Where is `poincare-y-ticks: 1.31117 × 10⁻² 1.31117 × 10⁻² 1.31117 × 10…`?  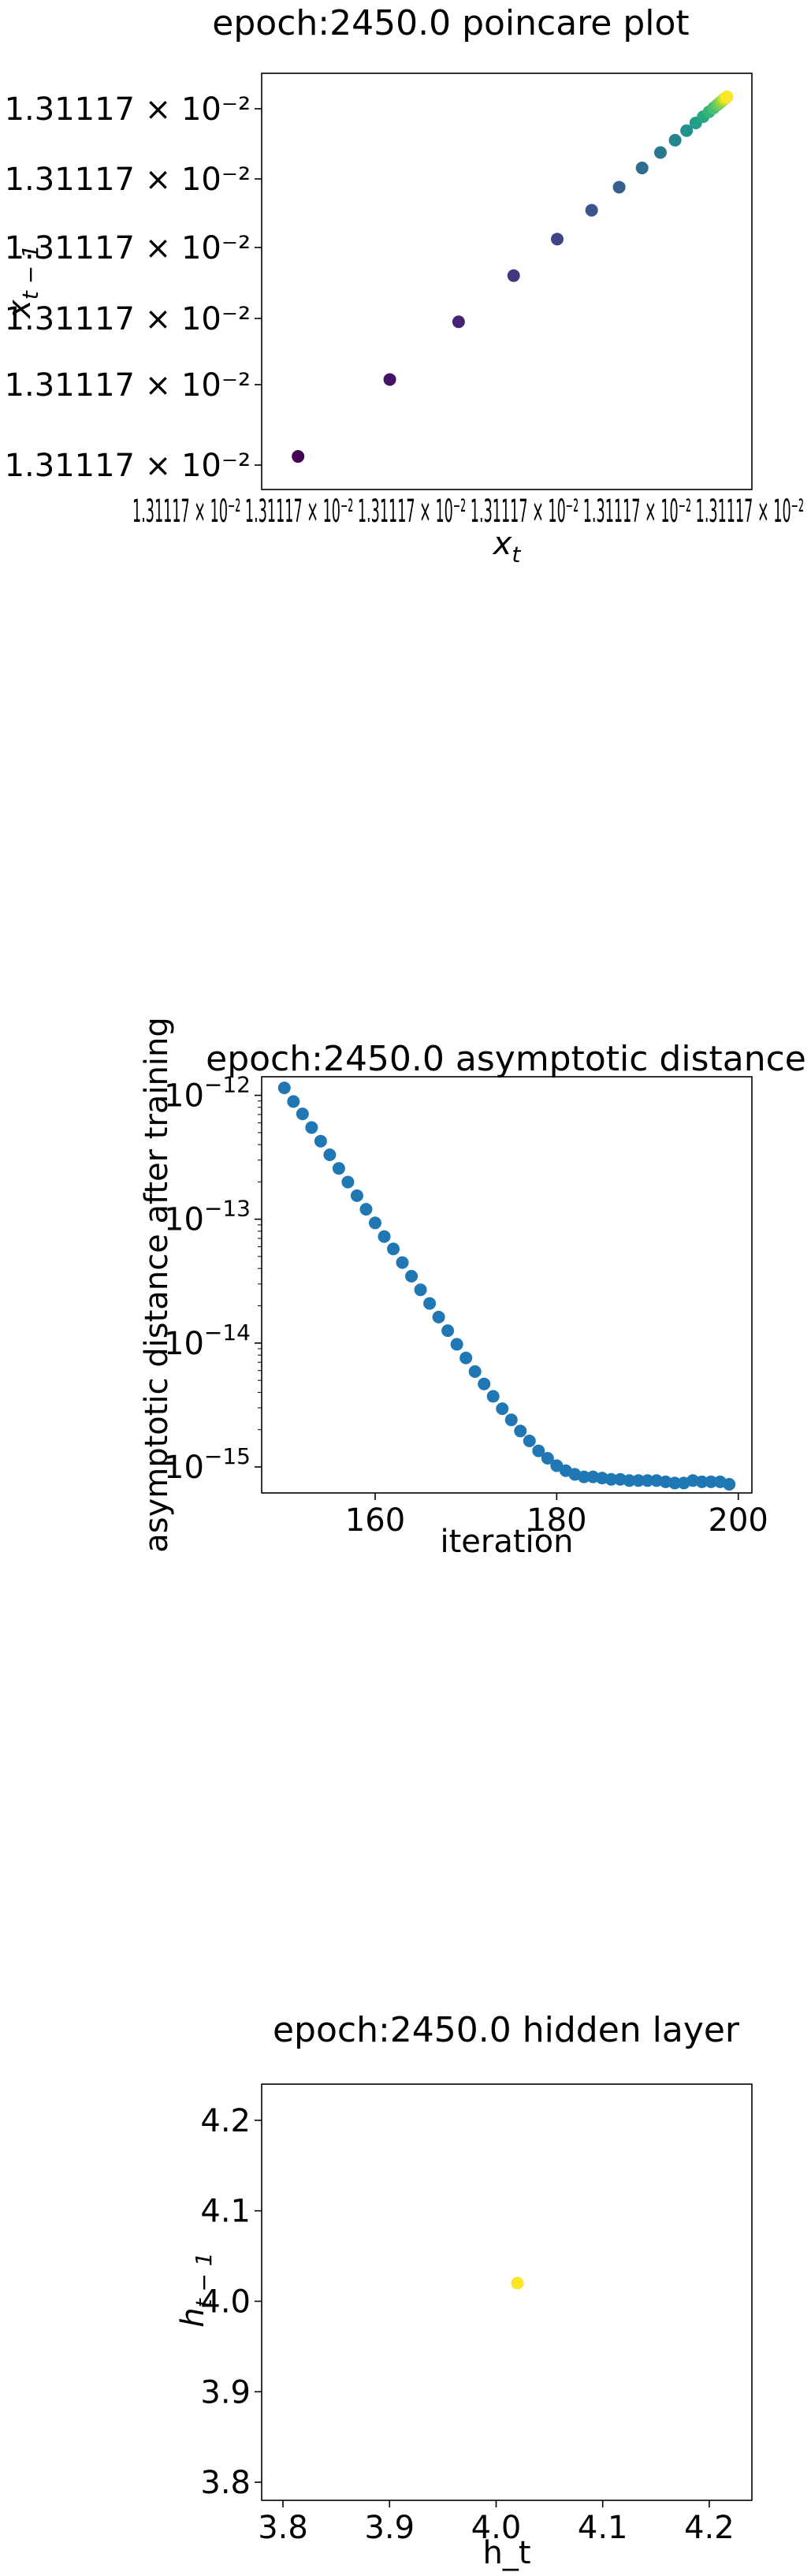
poincare-y-ticks: 1.31117 × 10⁻² 1.31117 × 10⁻² 1.31117 × 10… is located at coordinates (133, 287).